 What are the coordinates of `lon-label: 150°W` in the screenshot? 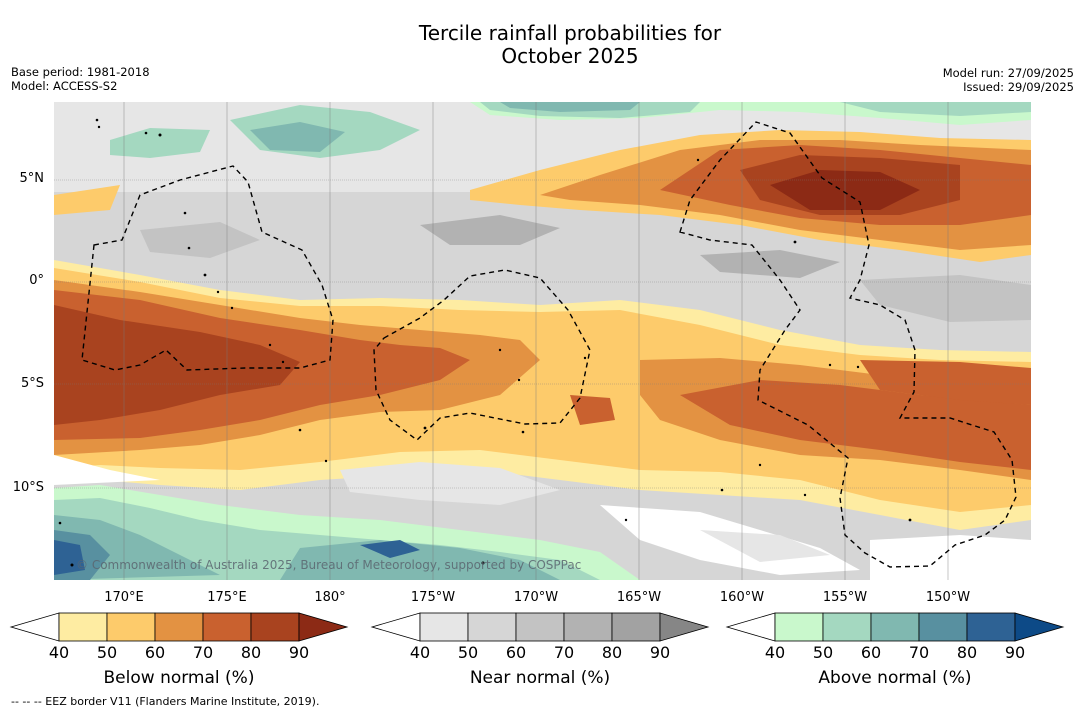 It's located at (948, 597).